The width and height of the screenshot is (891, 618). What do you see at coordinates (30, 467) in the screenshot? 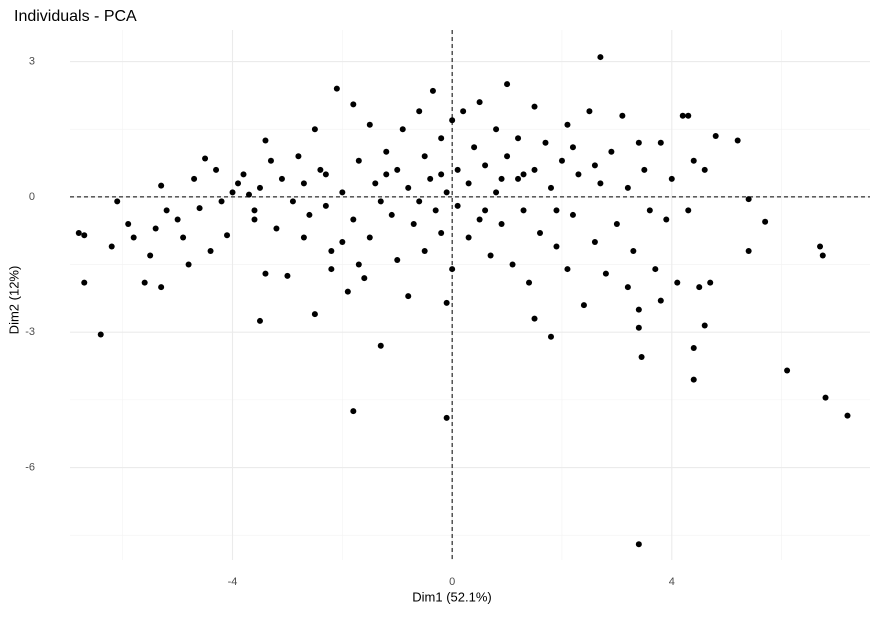
I see `y-tick-label: -6` at bounding box center [30, 467].